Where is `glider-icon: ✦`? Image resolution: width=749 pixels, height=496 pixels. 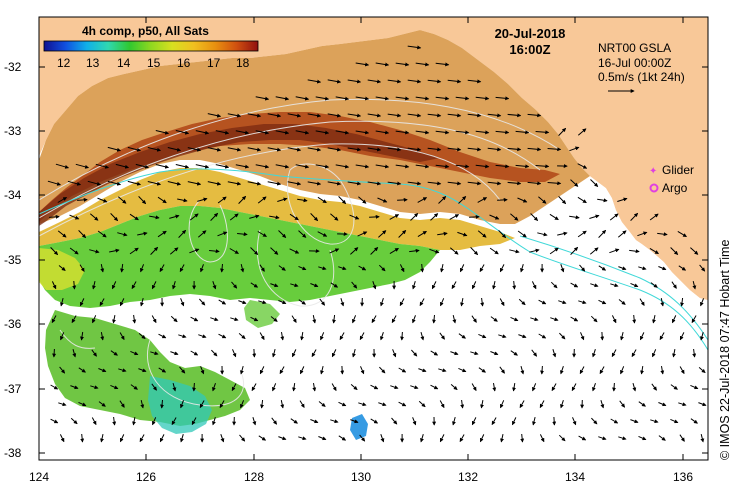
glider-icon: ✦ is located at coordinates (653, 171).